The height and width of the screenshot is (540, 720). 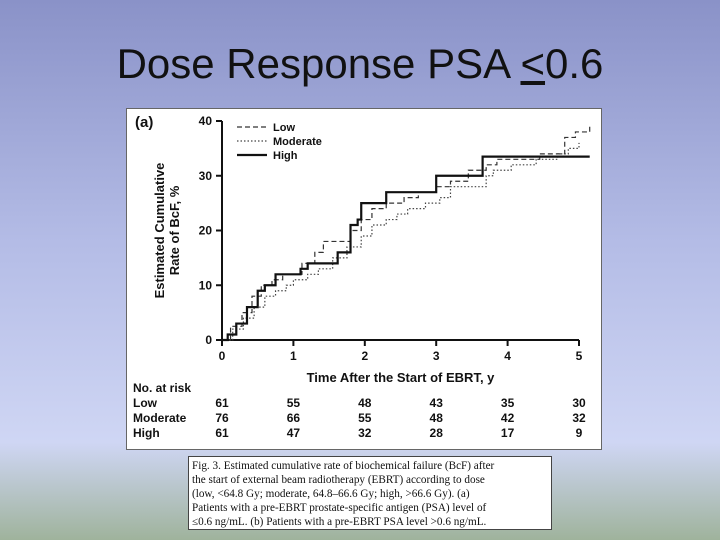 I want to click on x-tick-label: 5, so click(x=579, y=356).